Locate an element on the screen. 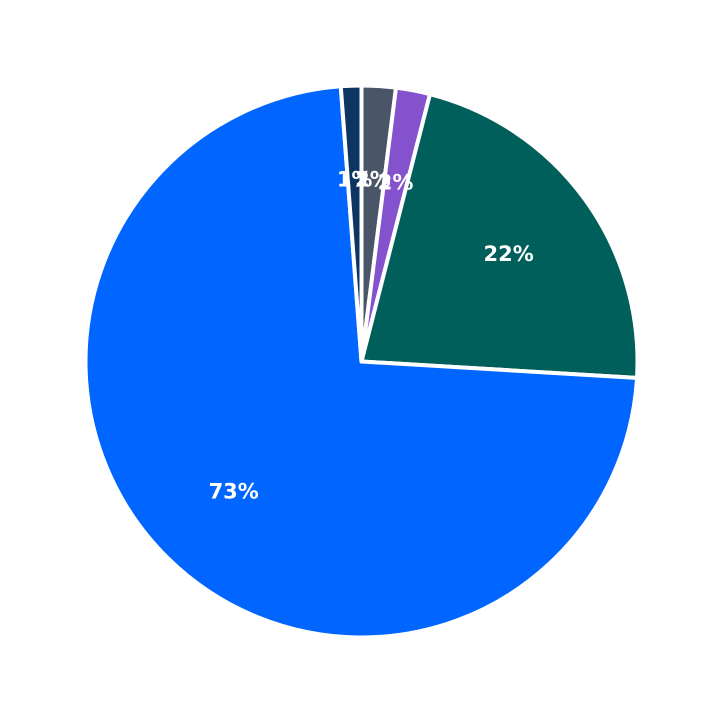 The width and height of the screenshot is (723, 723). pie-slice-label-0: 2% is located at coordinates (373, 180).